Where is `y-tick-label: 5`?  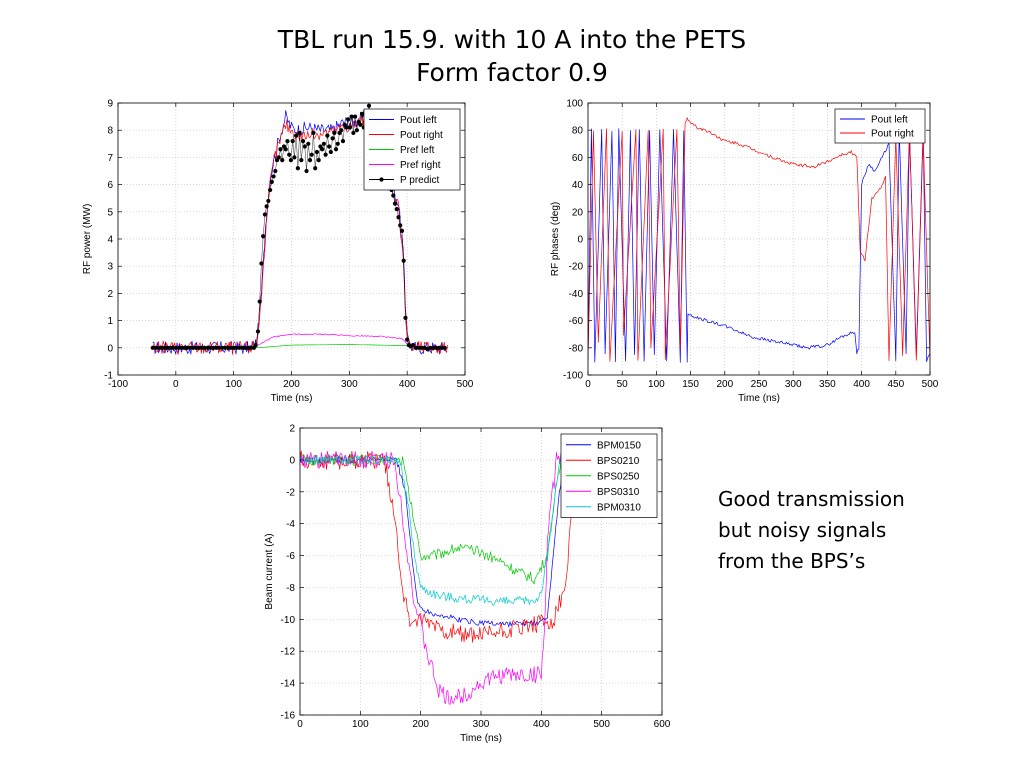 y-tick-label: 5 is located at coordinates (110, 212).